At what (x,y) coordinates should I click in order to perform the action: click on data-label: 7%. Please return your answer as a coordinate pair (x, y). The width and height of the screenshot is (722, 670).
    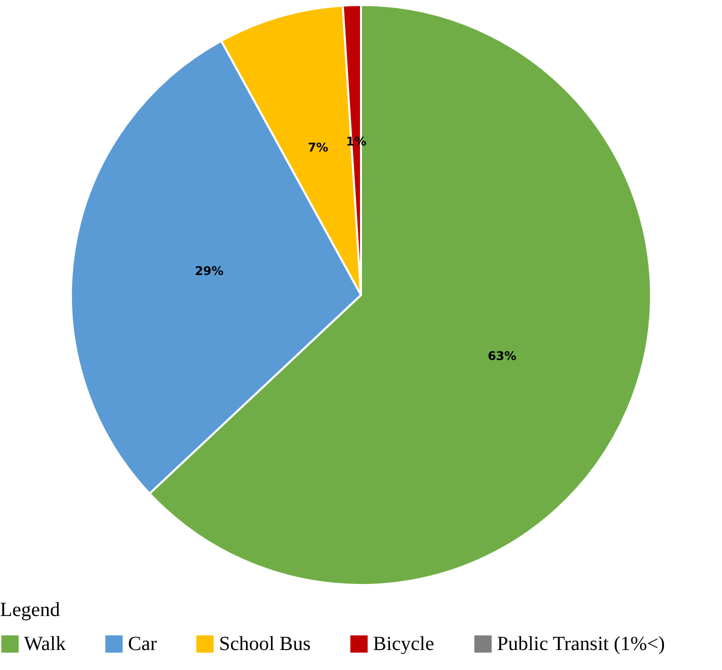
    Looking at the image, I should click on (318, 147).